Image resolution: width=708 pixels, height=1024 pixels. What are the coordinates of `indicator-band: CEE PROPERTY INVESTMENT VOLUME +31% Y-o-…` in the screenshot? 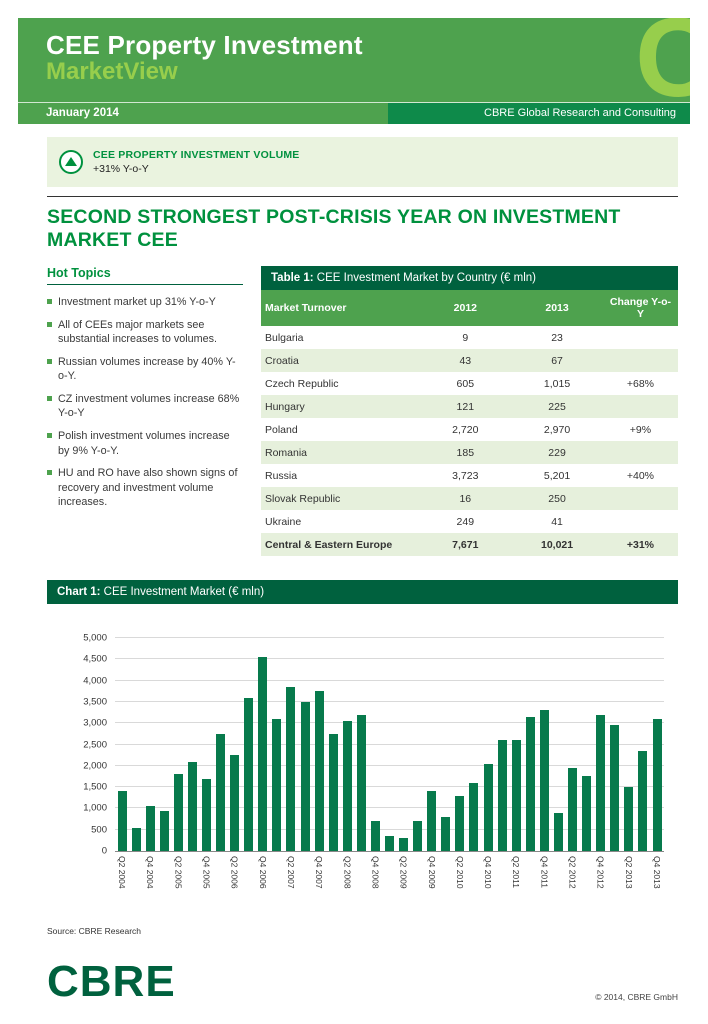 It's located at (362, 162).